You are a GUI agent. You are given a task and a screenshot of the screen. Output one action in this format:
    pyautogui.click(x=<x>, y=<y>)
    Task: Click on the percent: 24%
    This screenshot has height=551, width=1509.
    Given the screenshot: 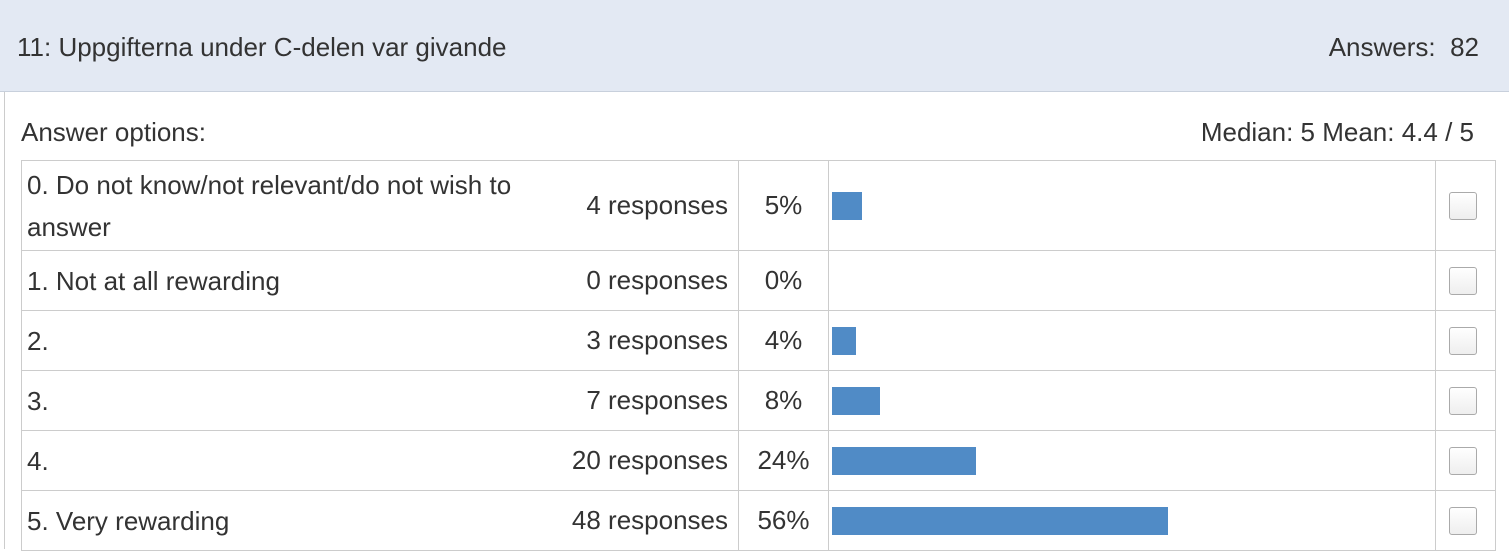 What is the action you would take?
    pyautogui.click(x=783, y=460)
    